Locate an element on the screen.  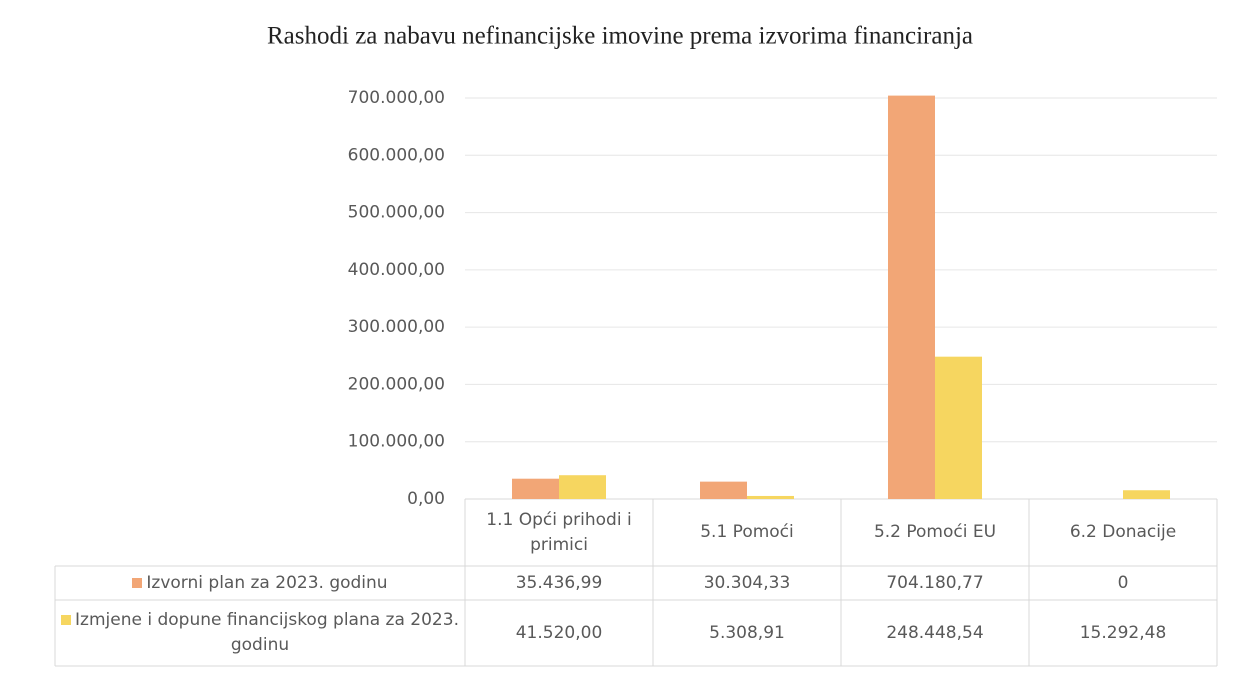
y-tick-label: 400.000,00 is located at coordinates (396, 270).